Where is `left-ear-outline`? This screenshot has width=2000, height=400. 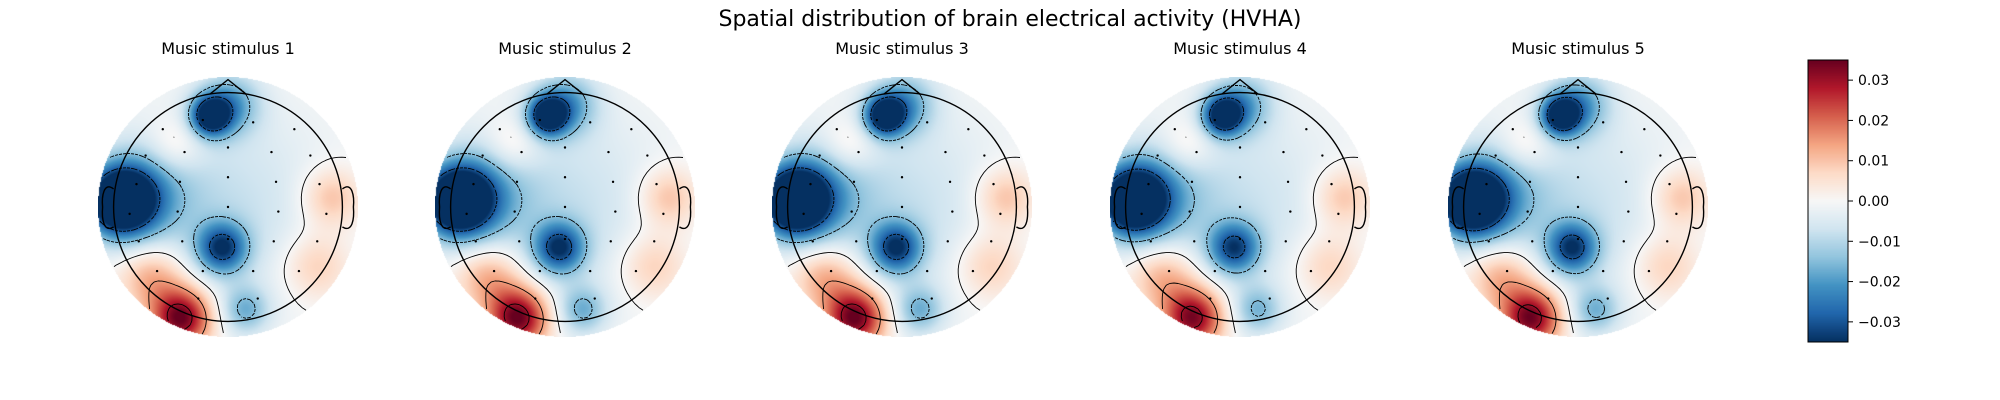
left-ear-outline is located at coordinates (1120, 208).